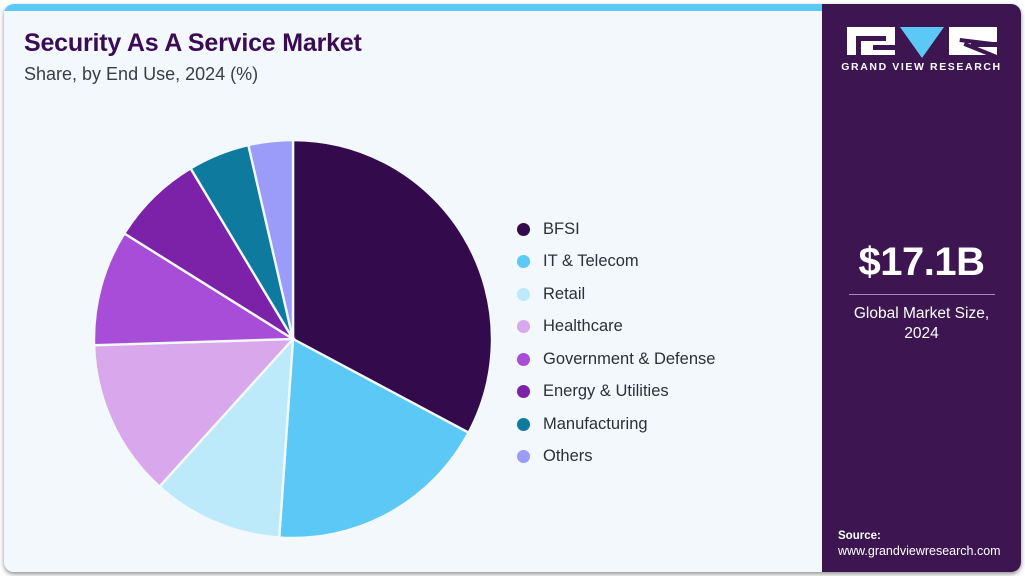 The width and height of the screenshot is (1025, 576). Describe the element at coordinates (629, 358) in the screenshot. I see `legend-item-label: Government & Defense` at that location.